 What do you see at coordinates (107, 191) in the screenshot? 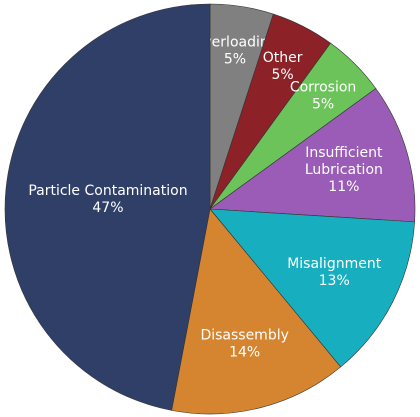
I see `slice-label: Particle Contamination` at bounding box center [107, 191].